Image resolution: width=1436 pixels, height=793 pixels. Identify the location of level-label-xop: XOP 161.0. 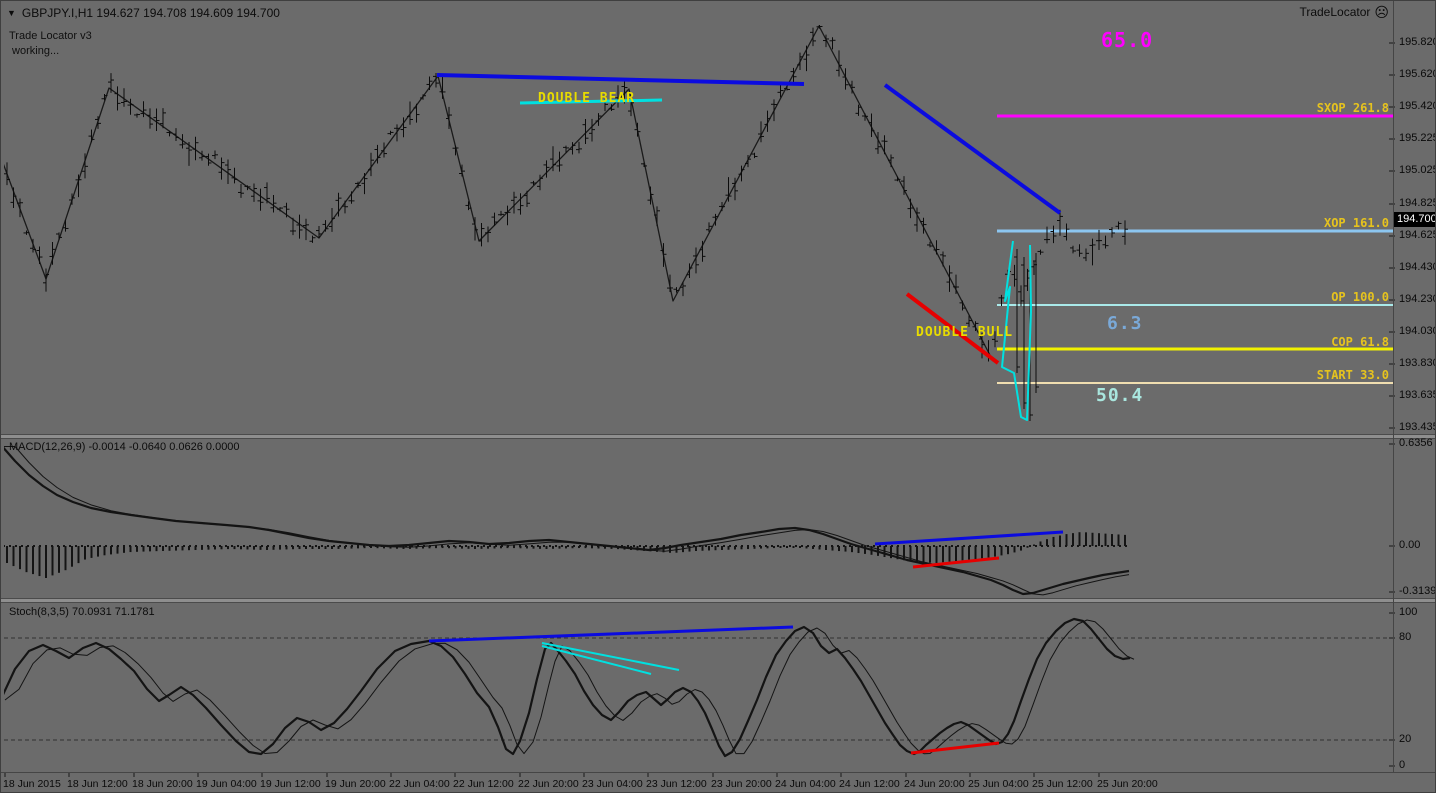
(1356, 223).